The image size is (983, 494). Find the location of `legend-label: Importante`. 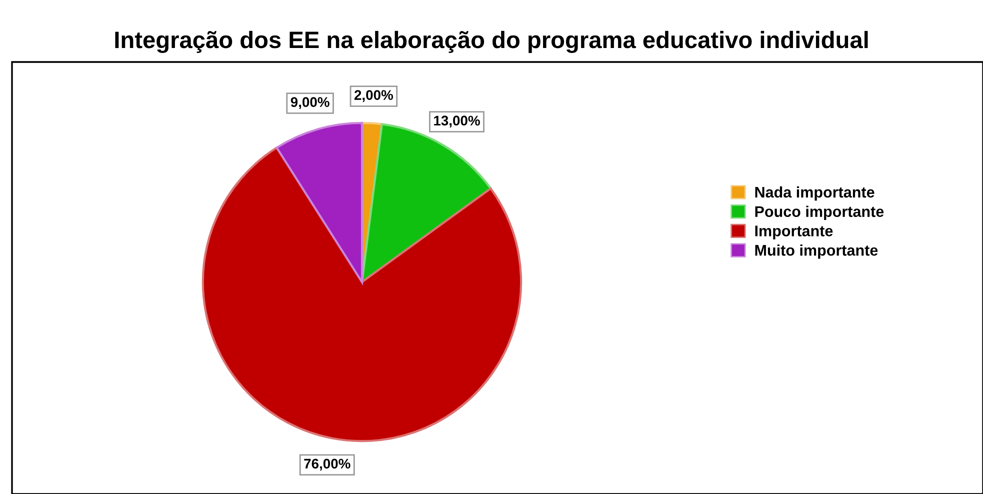

legend-label: Importante is located at coordinates (794, 233).